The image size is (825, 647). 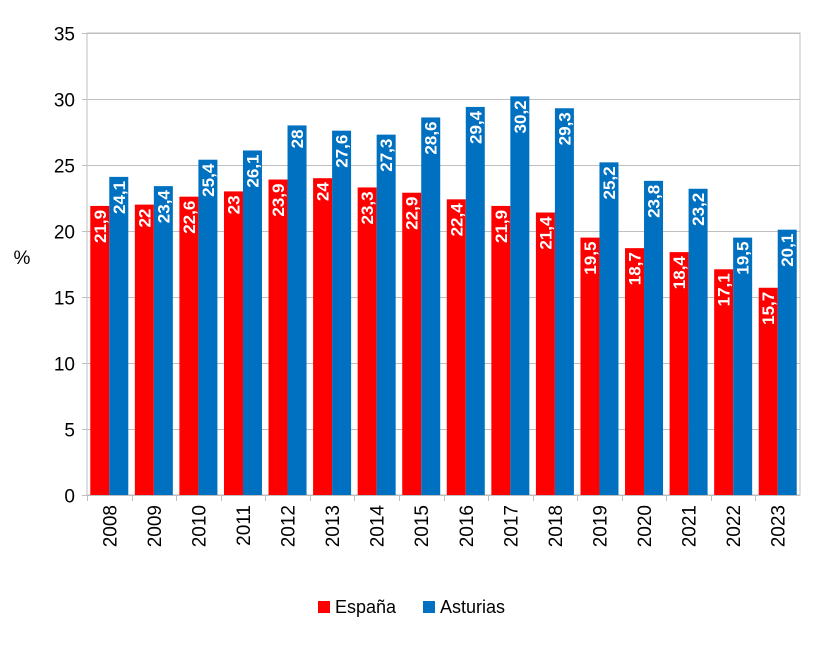 I want to click on x-tick-label: 2009, so click(x=155, y=526).